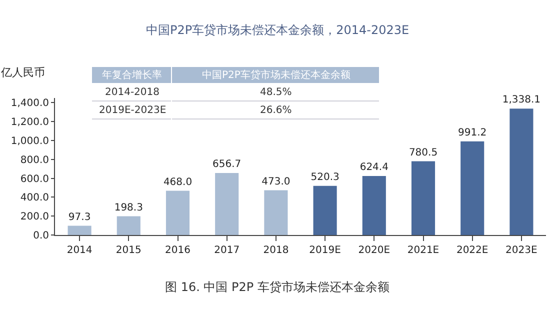 This screenshot has height=321, width=554. I want to click on x-tick-label: 2018, so click(276, 250).